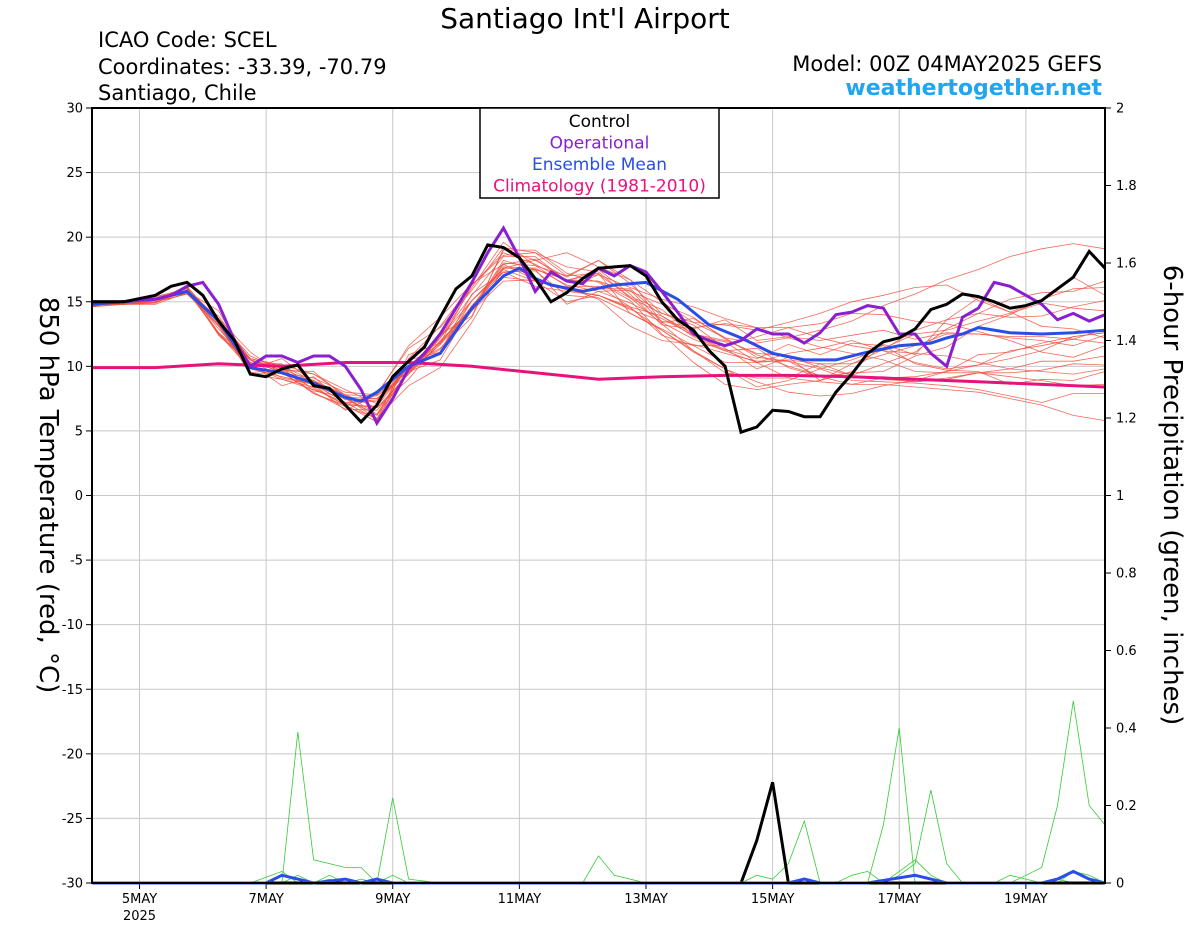 This screenshot has width=1200, height=927. Describe the element at coordinates (1126, 806) in the screenshot. I see `y2-tick-label: 0.2` at that location.